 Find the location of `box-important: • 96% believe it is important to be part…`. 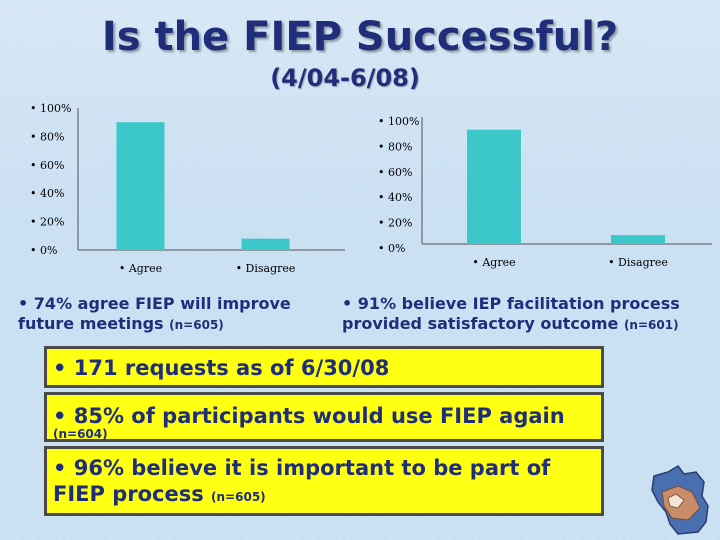

box-important: • 96% believe it is important to be part… is located at coordinates (324, 481).